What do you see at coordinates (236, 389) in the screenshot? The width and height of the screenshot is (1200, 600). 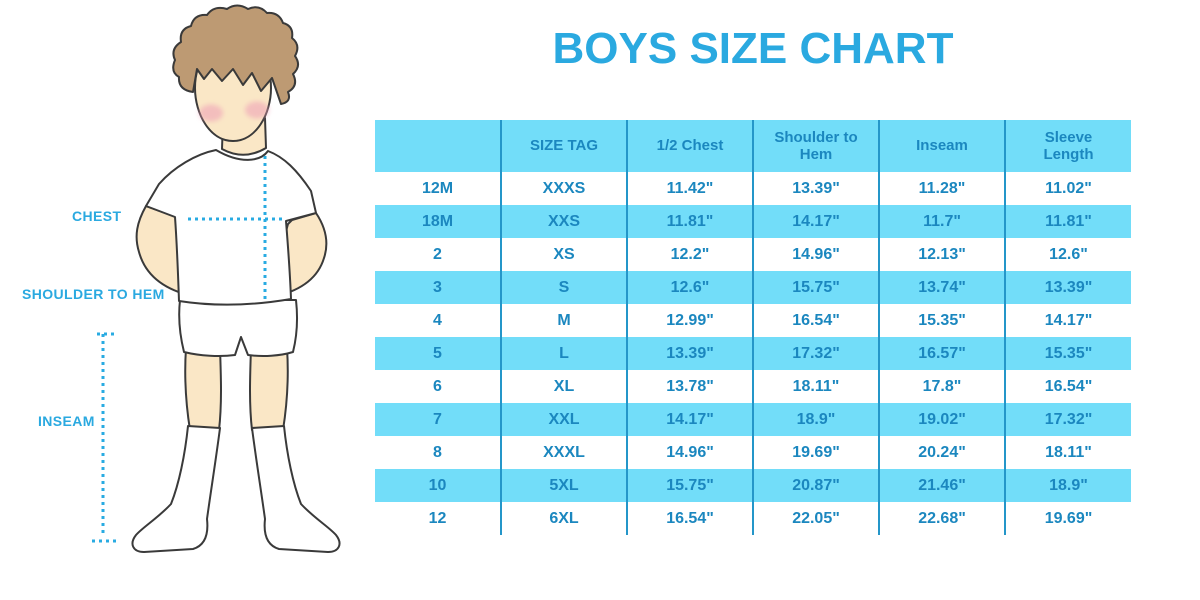 I see `legs` at bounding box center [236, 389].